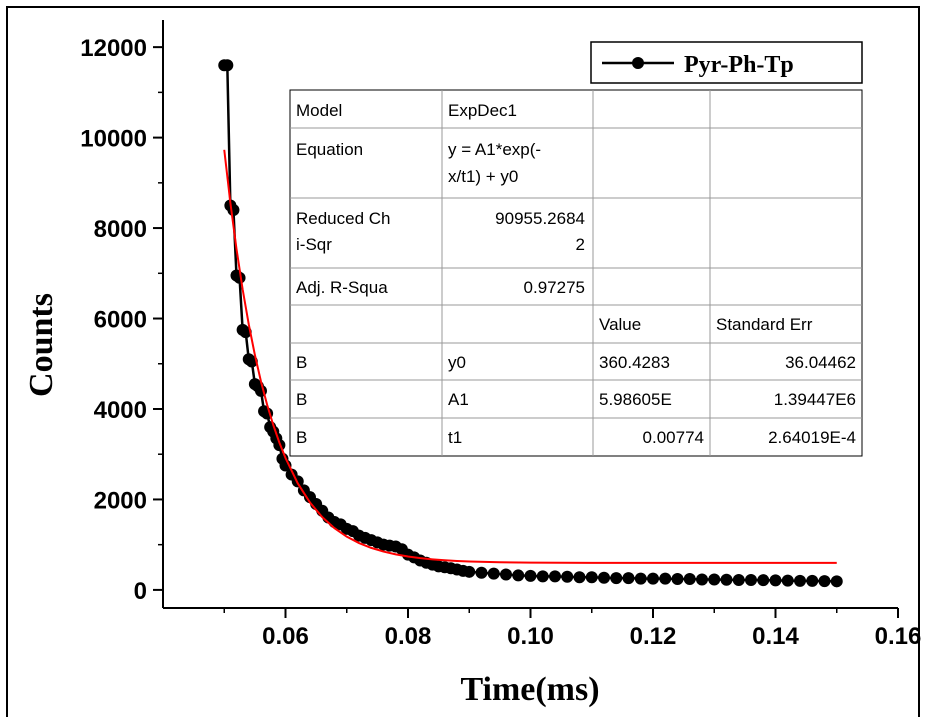 Image resolution: width=930 pixels, height=717 pixels. What do you see at coordinates (820, 362) in the screenshot?
I see `param-stderr: 36.04462` at bounding box center [820, 362].